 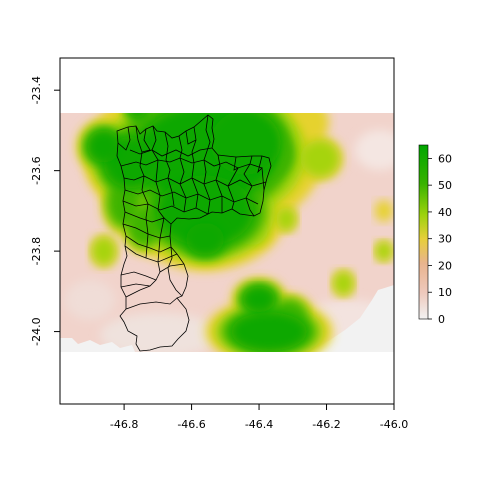 What do you see at coordinates (326, 424) in the screenshot?
I see `x-tick-label: -46.2` at bounding box center [326, 424].